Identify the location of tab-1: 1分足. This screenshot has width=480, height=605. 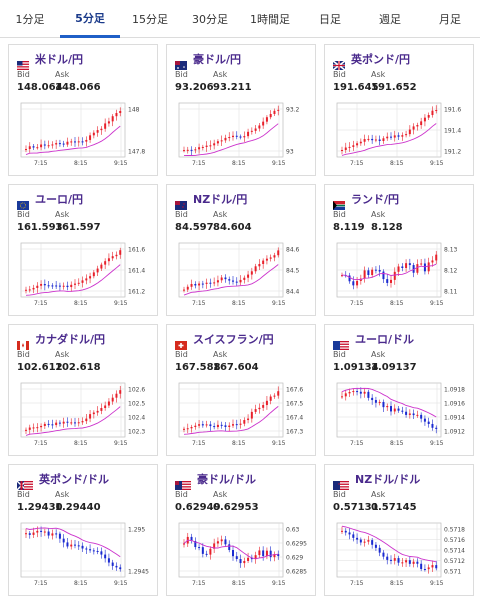
(30, 19).